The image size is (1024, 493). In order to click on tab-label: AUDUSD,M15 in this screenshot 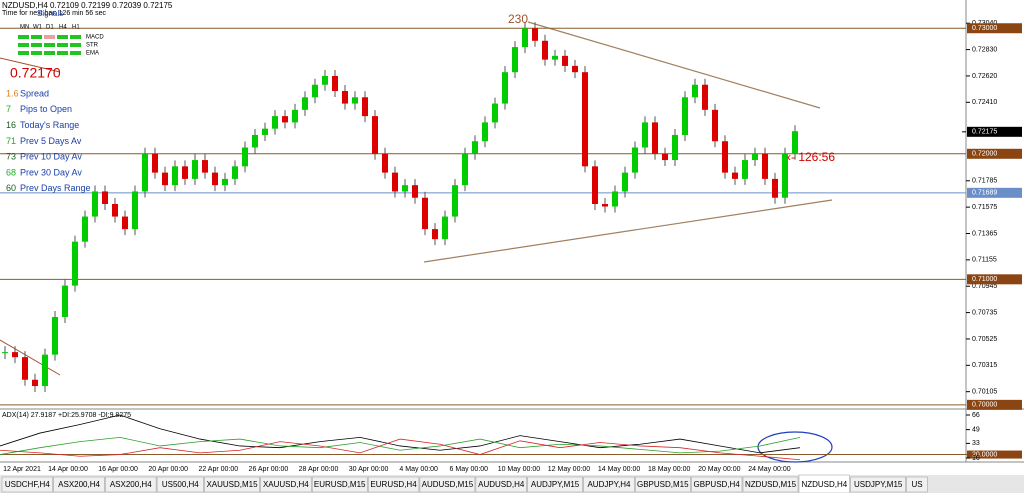, I will do `click(448, 484)`.